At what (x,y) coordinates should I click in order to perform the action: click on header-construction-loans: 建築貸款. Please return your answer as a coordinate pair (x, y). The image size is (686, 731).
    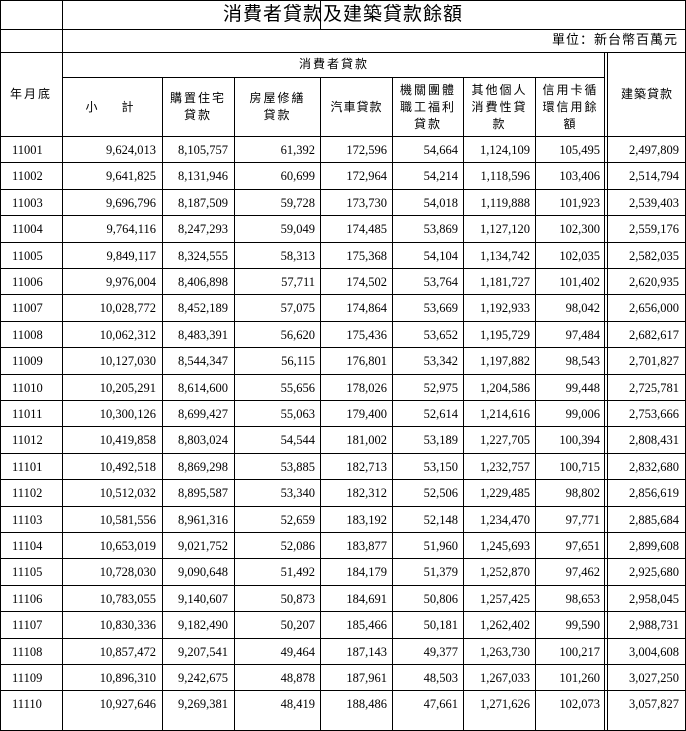
    Looking at the image, I should click on (646, 93).